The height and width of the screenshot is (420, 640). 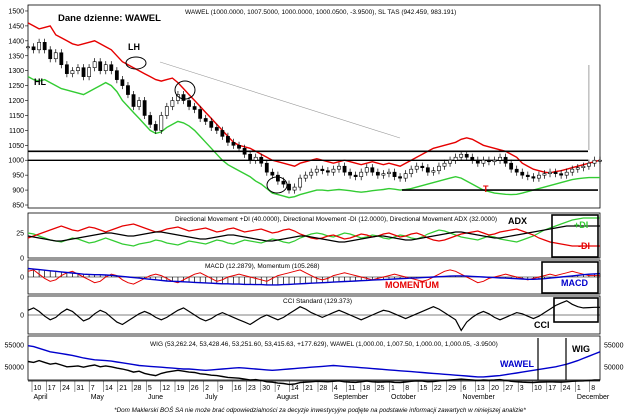 What do you see at coordinates (15, 345) in the screenshot?
I see `wig-y-tick-label-left: 55000` at bounding box center [15, 345].